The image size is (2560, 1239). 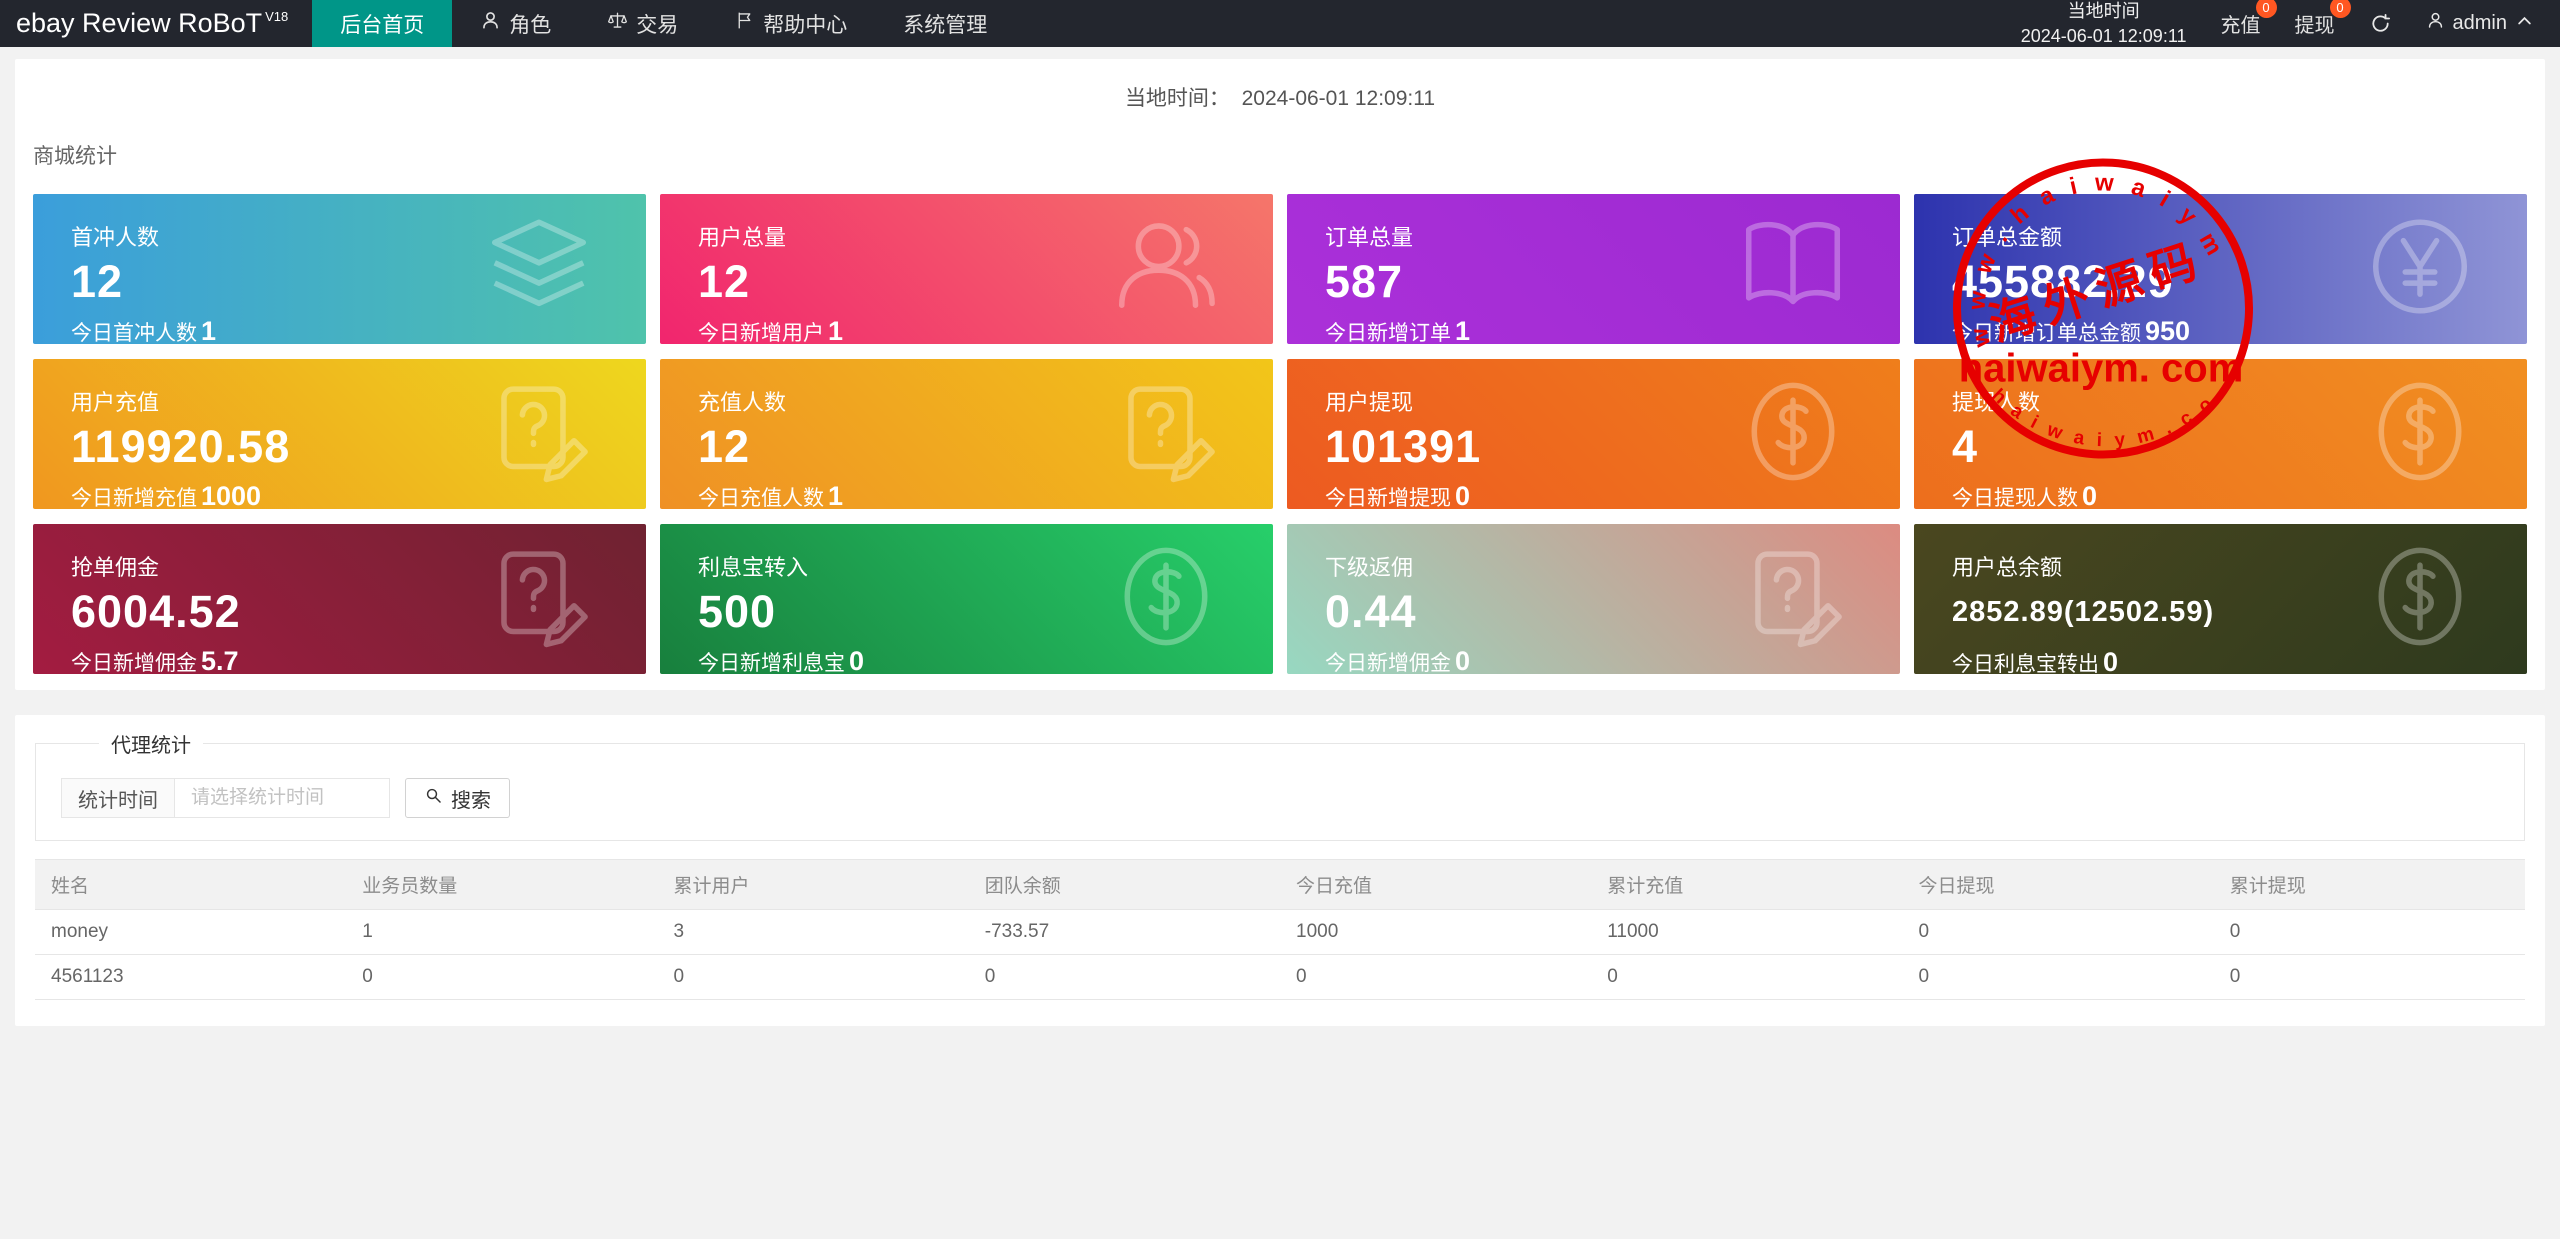 I want to click on time-bar-value: 2024-06-01 12:09:11, so click(x=1338, y=98).